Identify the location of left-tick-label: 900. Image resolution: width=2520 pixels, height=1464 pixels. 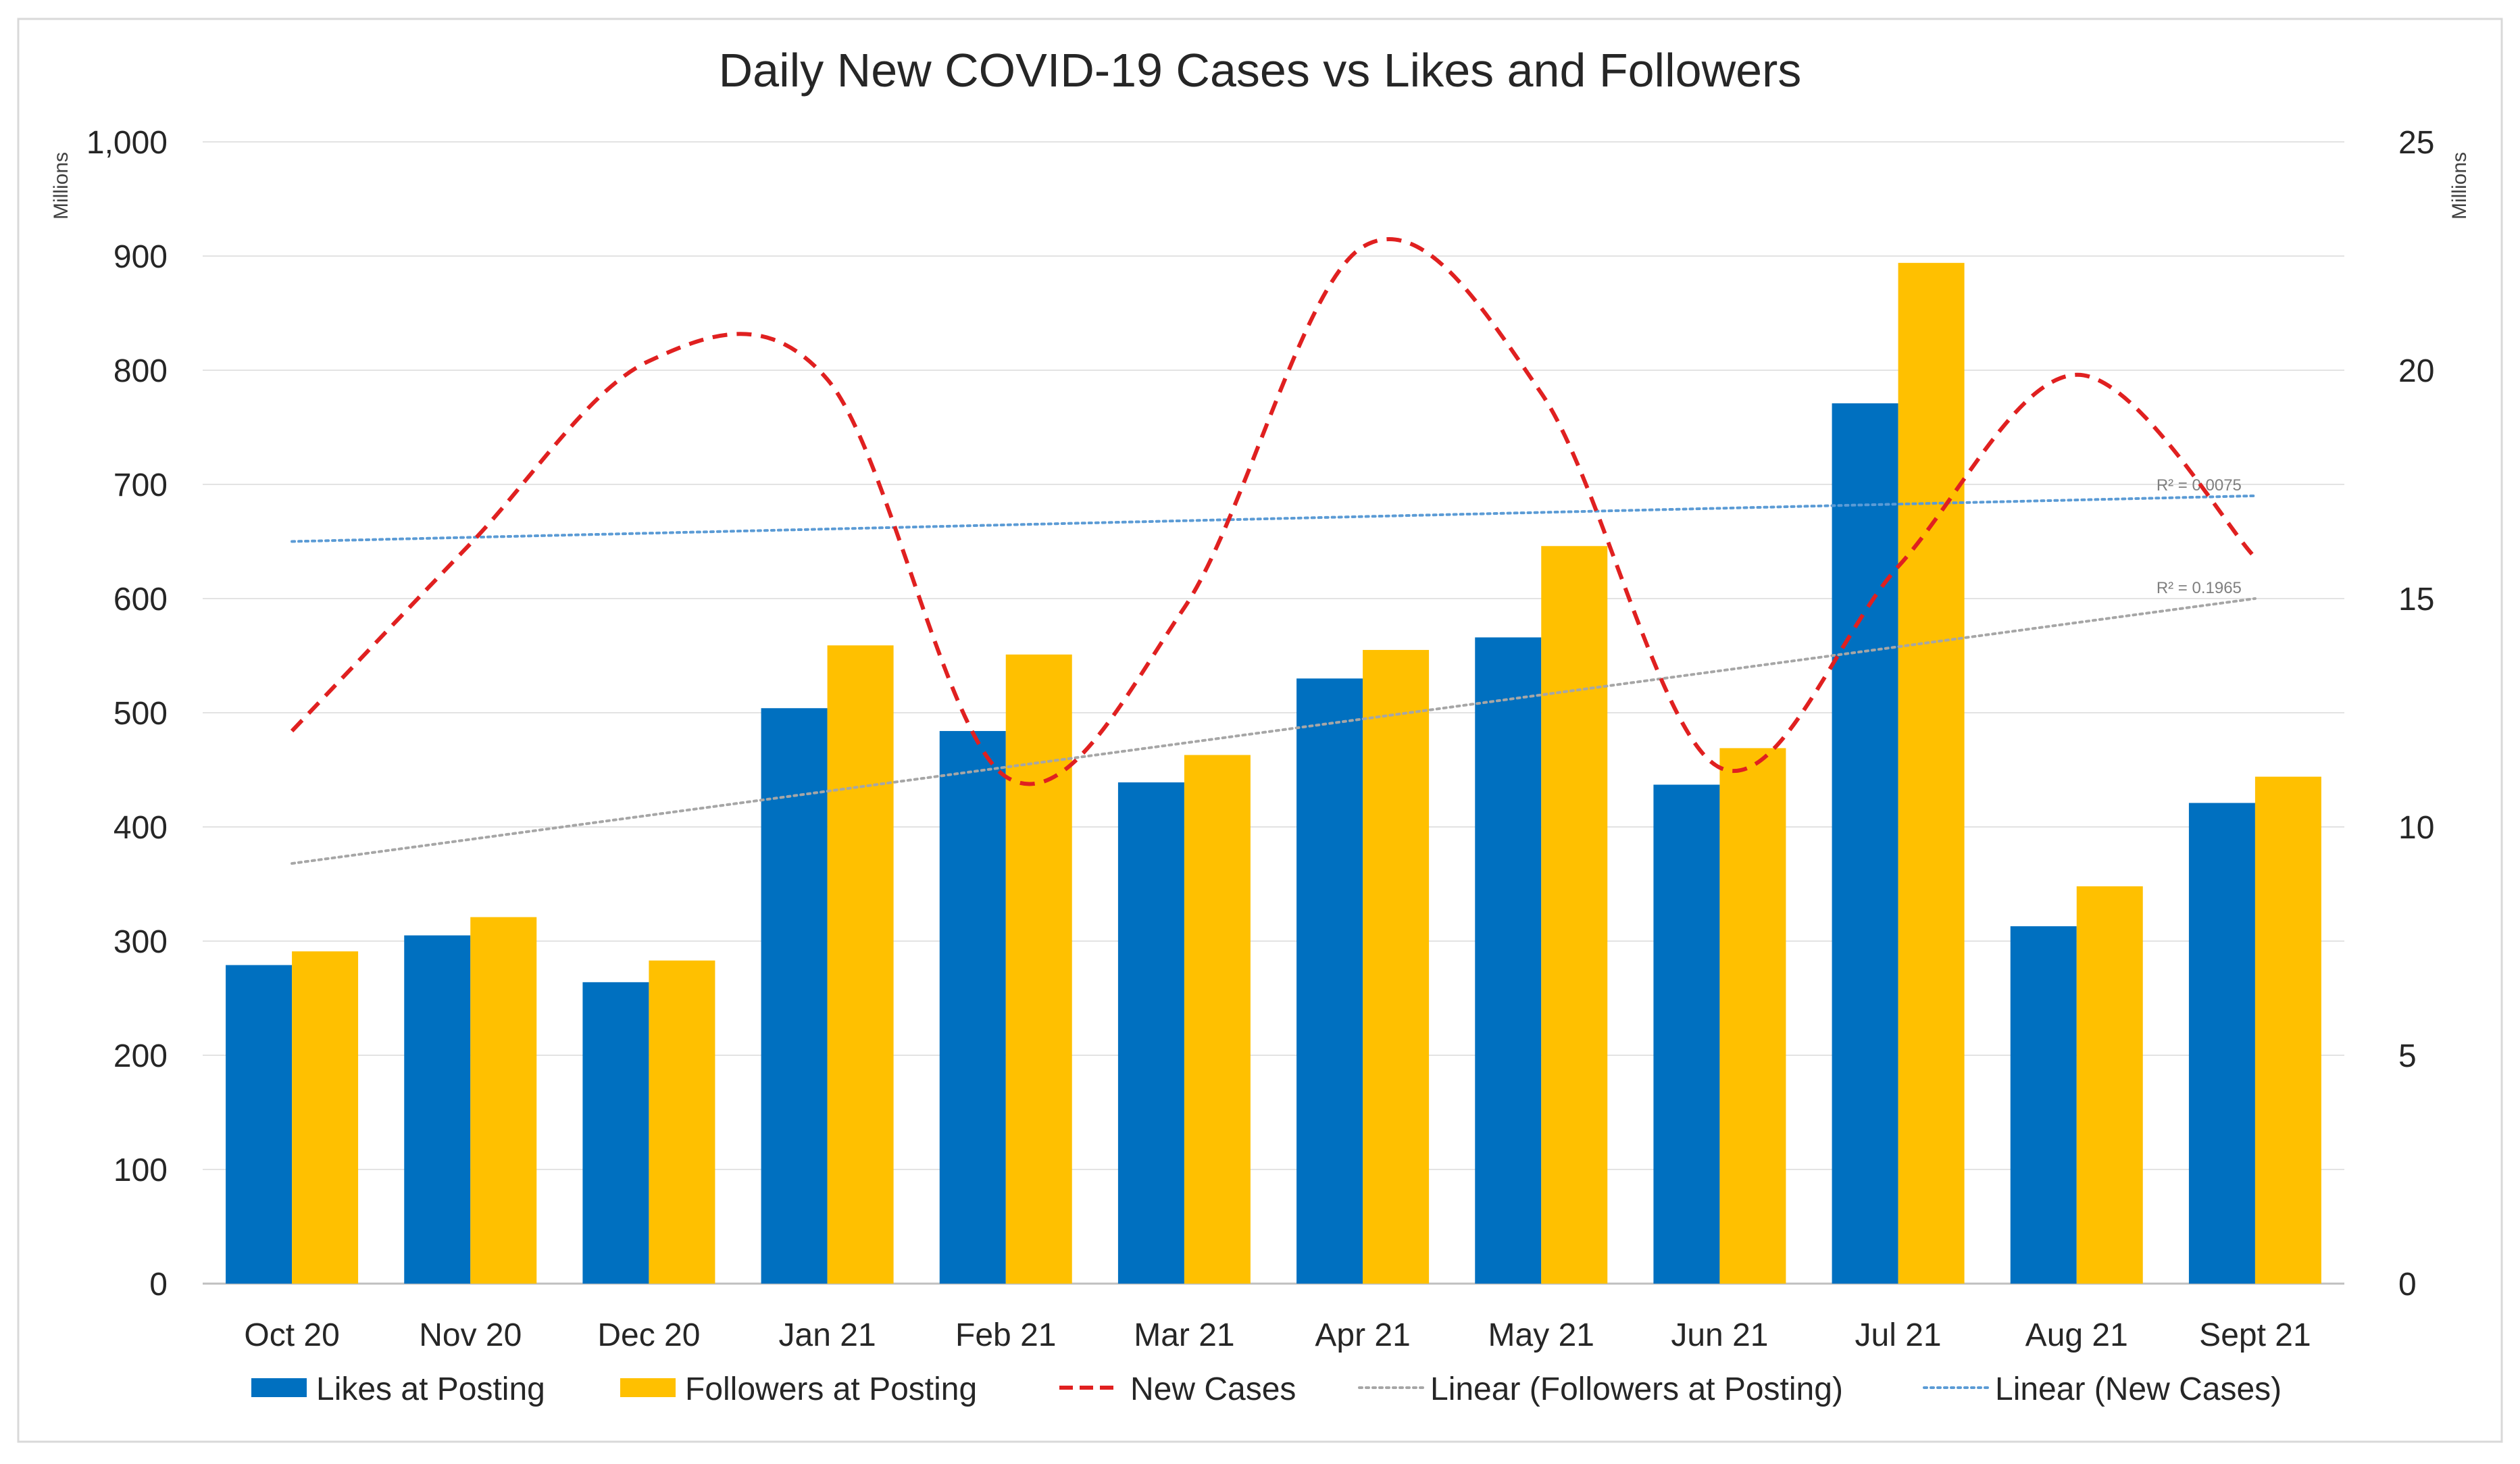
(141, 257).